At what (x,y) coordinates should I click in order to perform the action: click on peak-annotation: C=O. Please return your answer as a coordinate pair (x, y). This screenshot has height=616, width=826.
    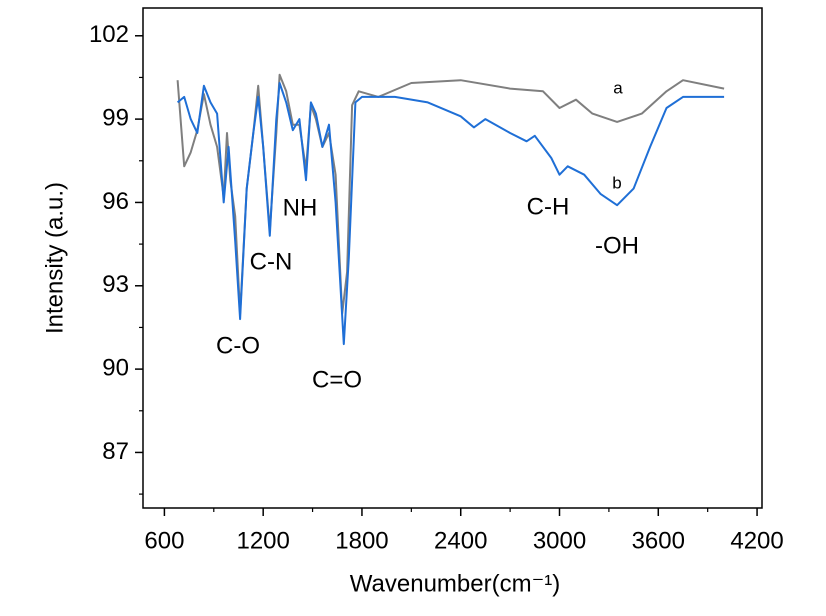
    Looking at the image, I should click on (337, 379).